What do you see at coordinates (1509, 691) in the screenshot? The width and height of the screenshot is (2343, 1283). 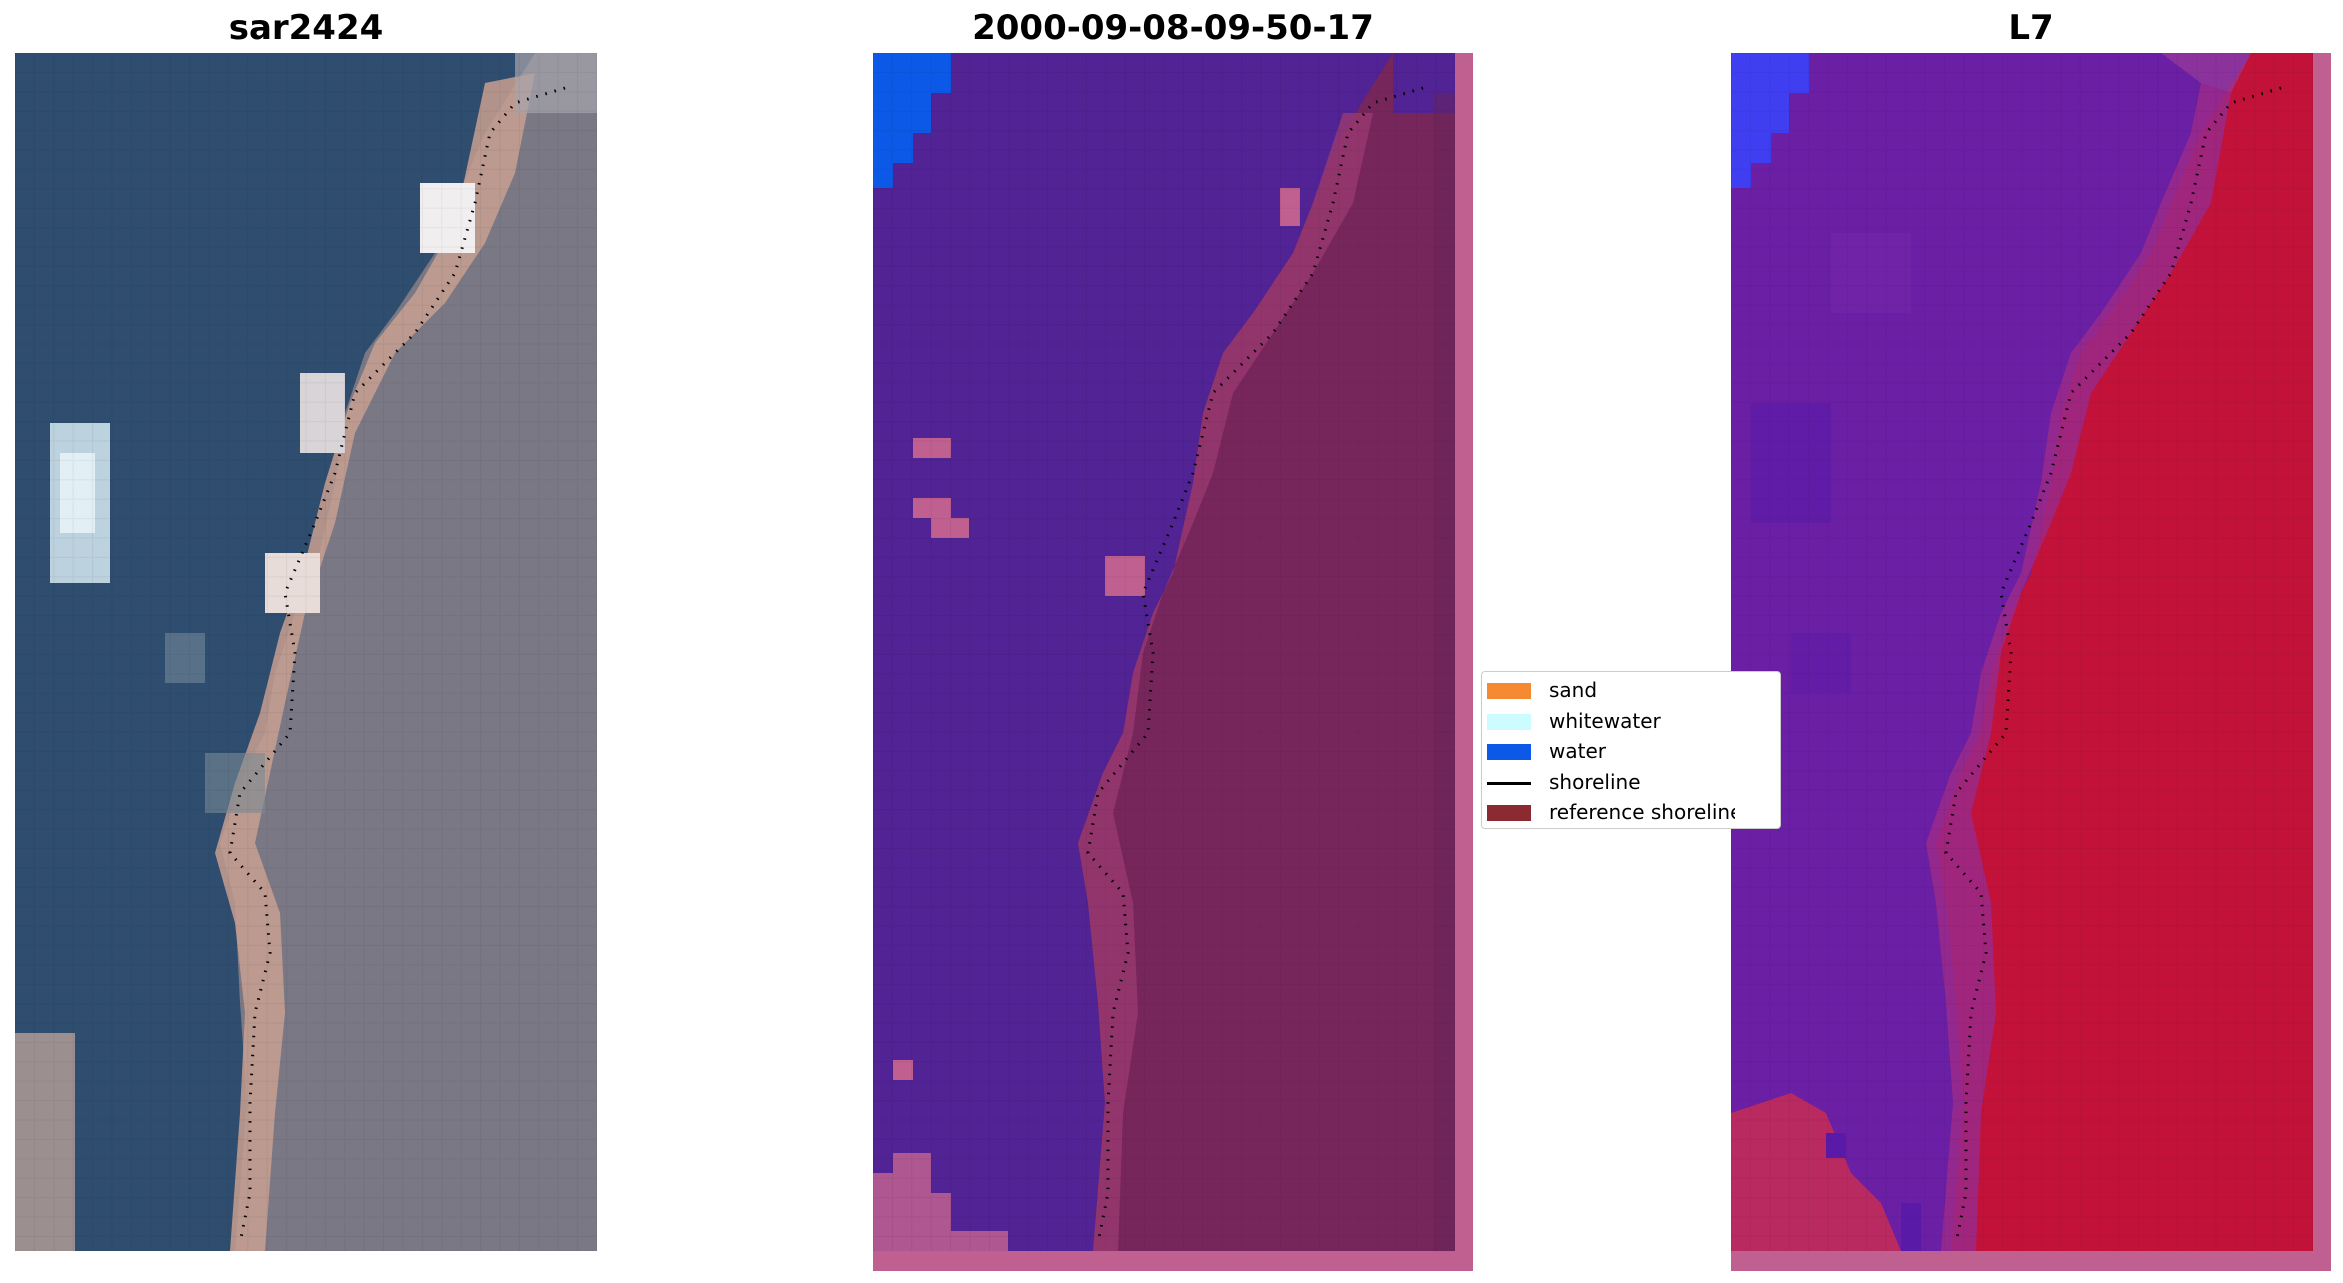 I see `sand-swatch` at bounding box center [1509, 691].